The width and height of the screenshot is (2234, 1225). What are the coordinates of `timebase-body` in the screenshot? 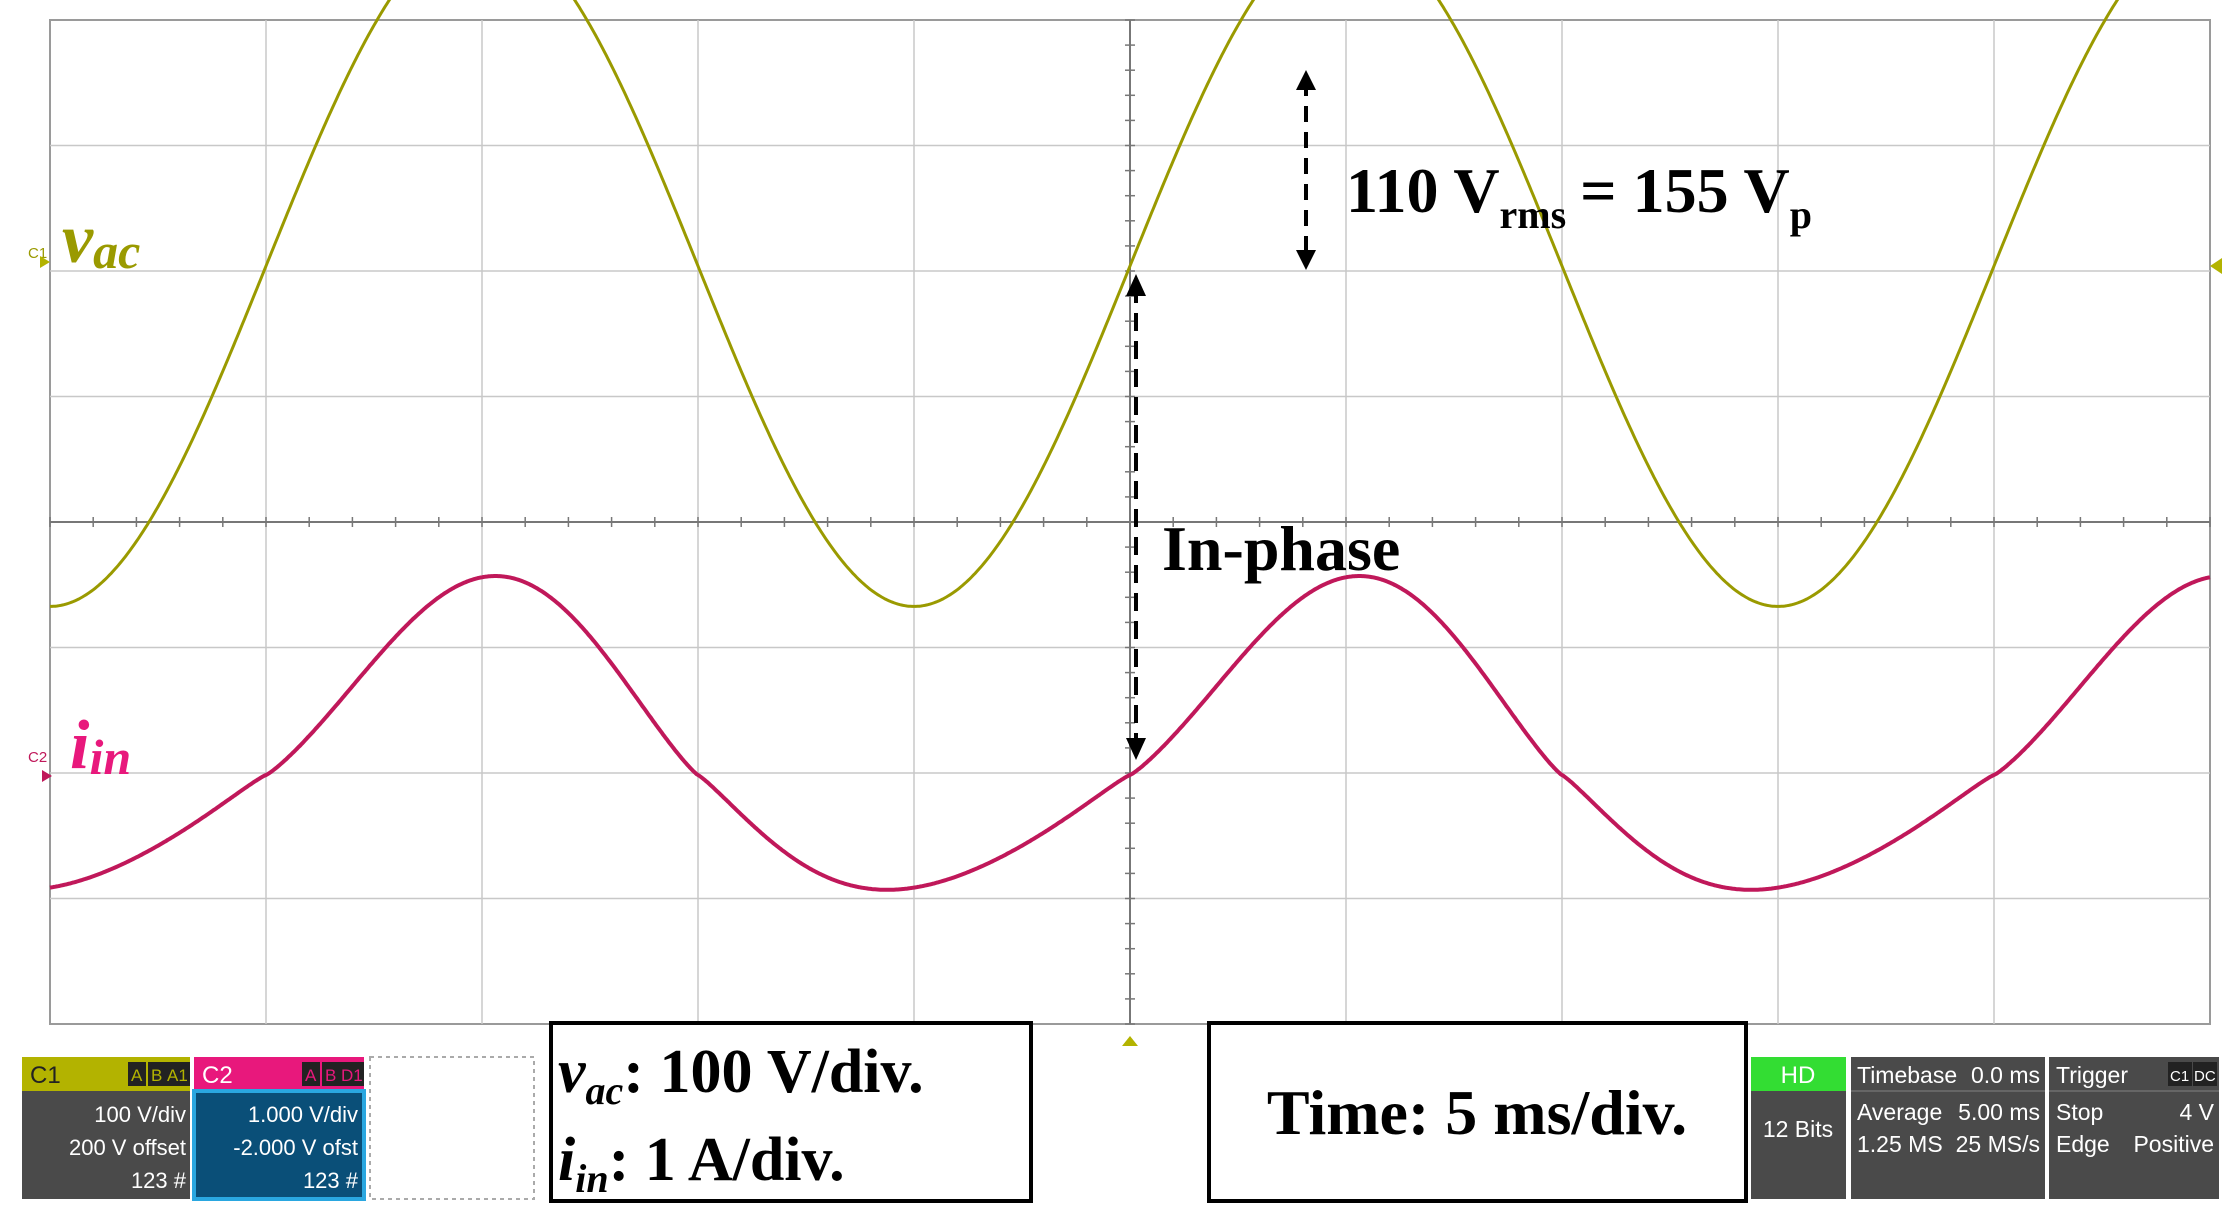 It's located at (1948, 1128).